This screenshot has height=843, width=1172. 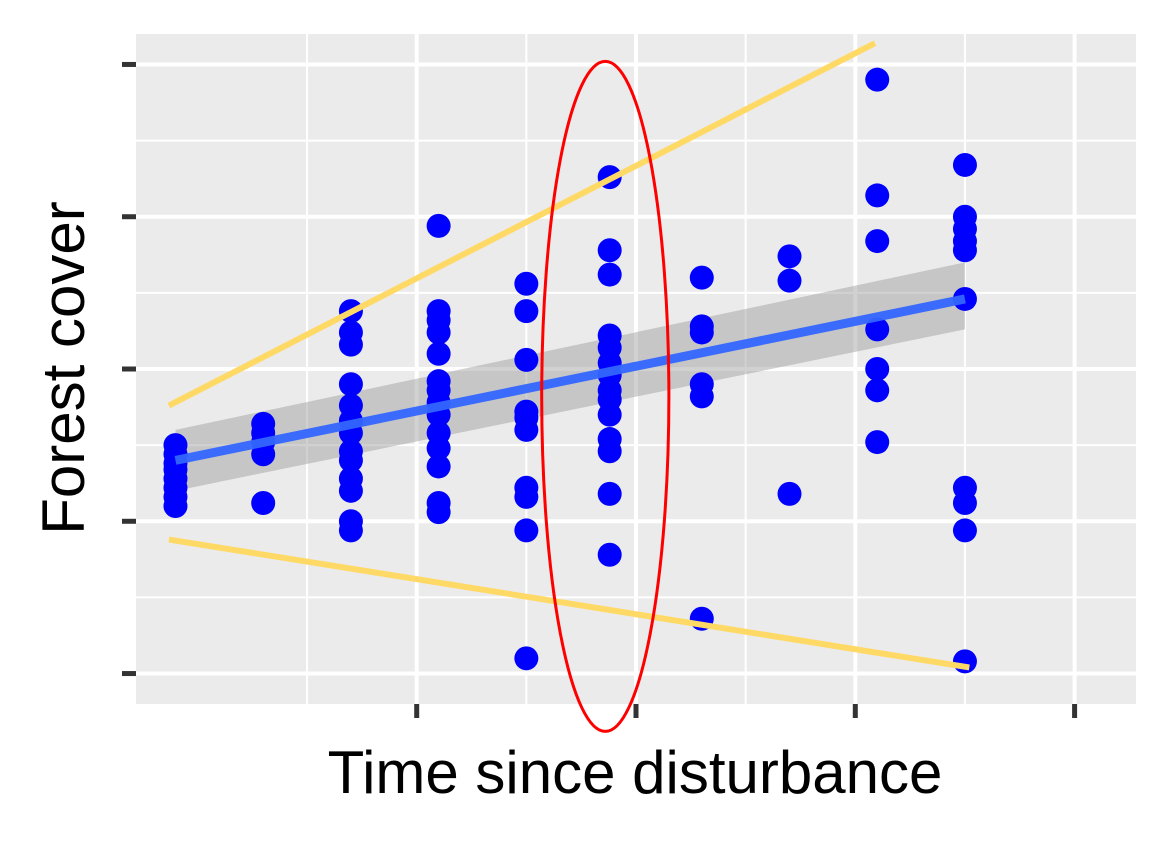 I want to click on x-axis-title: Time since disturbance, so click(x=635, y=772).